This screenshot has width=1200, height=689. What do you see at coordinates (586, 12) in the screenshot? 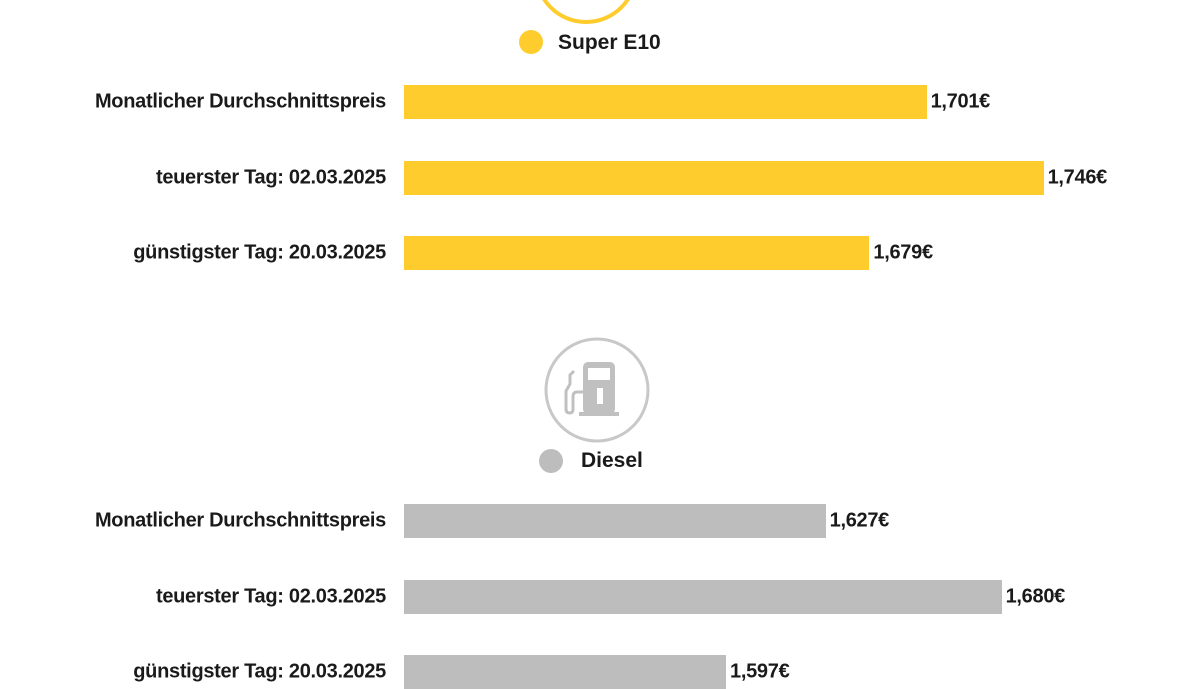
I see `fuel-pump-icon-super-e10` at bounding box center [586, 12].